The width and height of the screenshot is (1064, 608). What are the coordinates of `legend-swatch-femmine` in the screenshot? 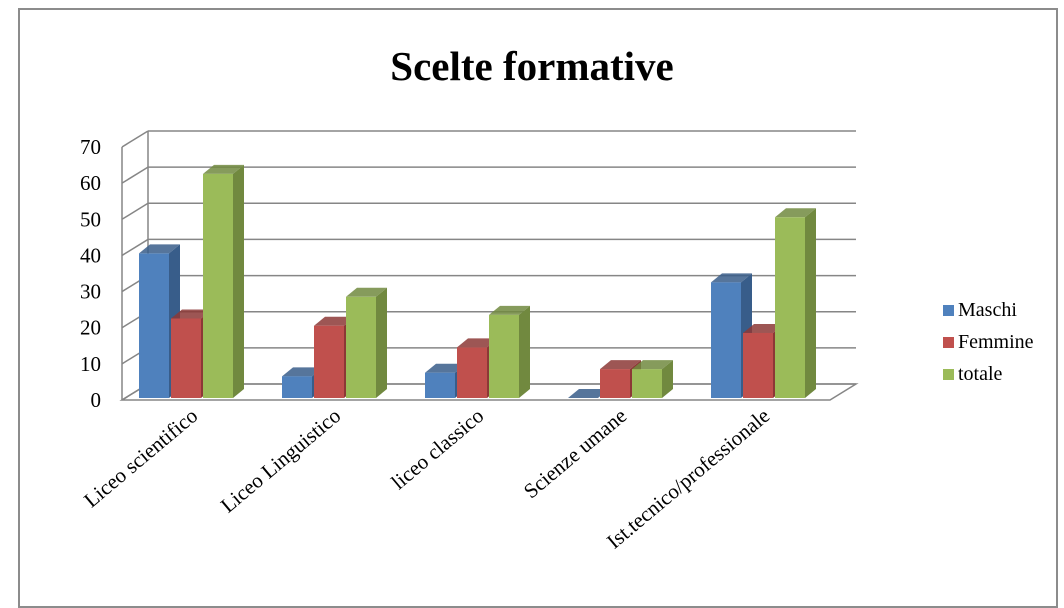 It's located at (948, 342).